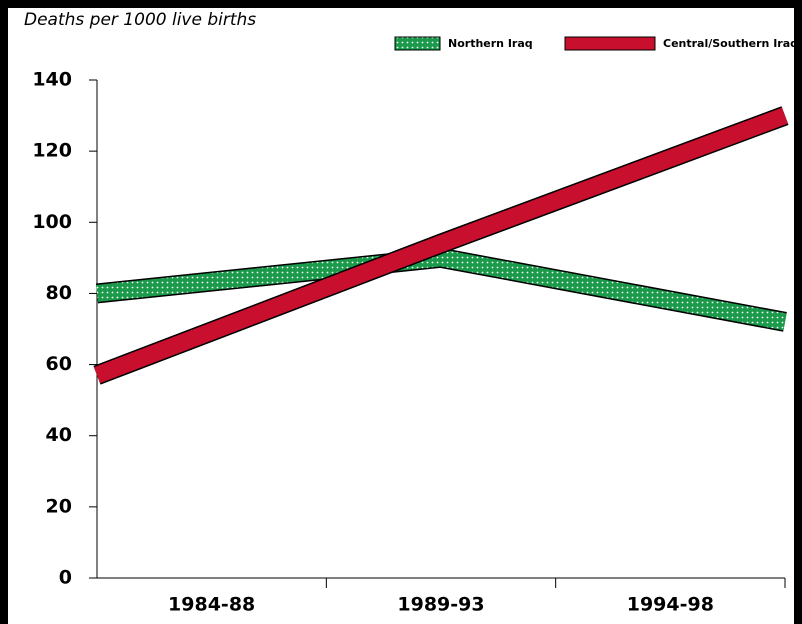 The width and height of the screenshot is (802, 624). I want to click on y-tick-label: 120, so click(52, 151).